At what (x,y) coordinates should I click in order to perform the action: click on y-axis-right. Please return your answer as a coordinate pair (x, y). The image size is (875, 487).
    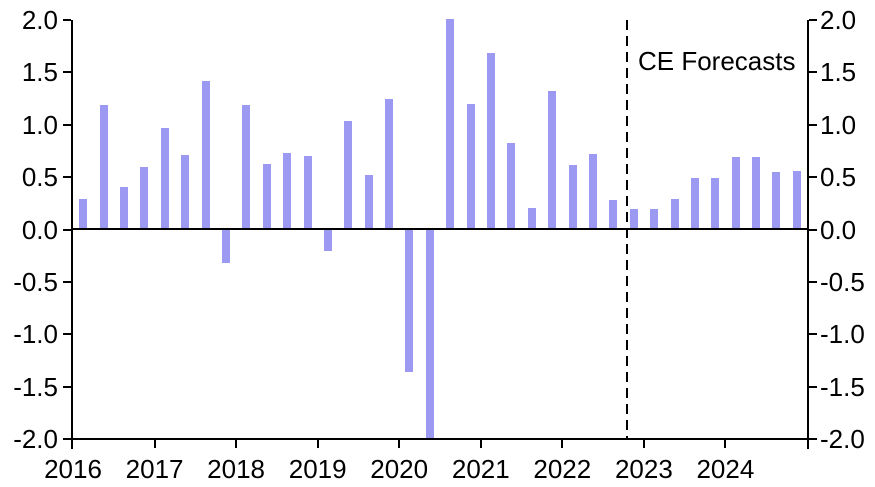
    Looking at the image, I should click on (808, 234).